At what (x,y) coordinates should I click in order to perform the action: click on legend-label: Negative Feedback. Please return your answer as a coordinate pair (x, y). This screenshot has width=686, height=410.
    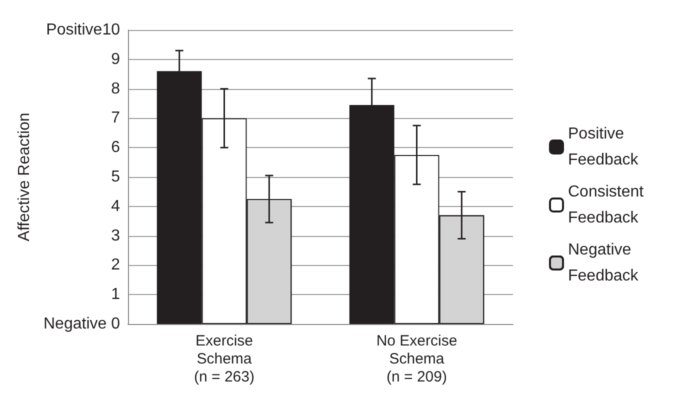
    Looking at the image, I should click on (604, 263).